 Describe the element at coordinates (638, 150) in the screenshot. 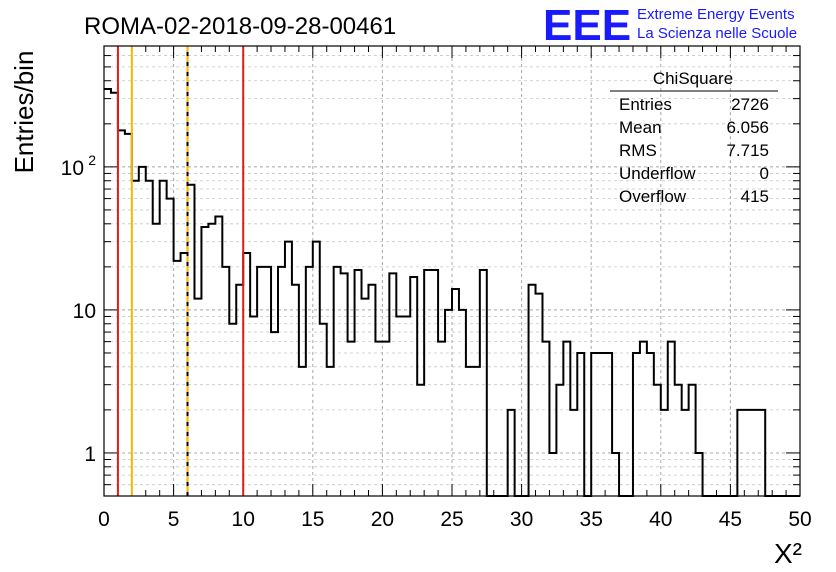

I see `stats-rms-label: RMS` at that location.